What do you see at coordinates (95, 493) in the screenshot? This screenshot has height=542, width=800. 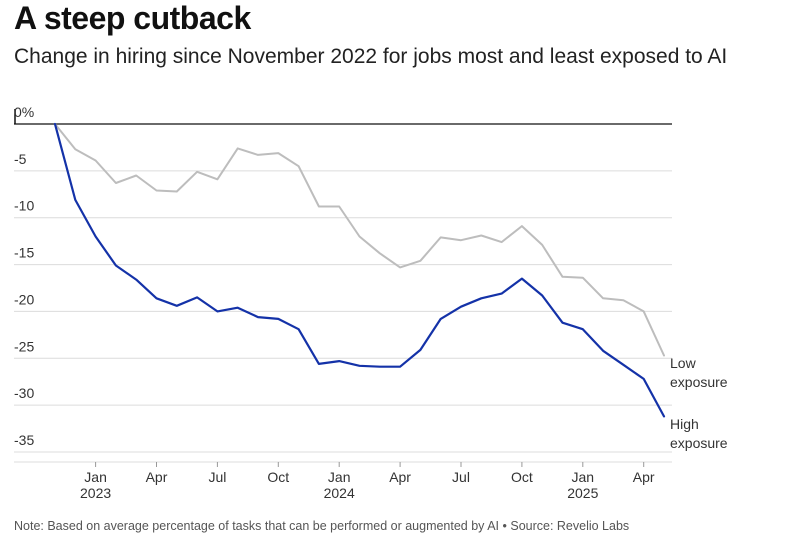 I see `x-tick-year: 2023` at bounding box center [95, 493].